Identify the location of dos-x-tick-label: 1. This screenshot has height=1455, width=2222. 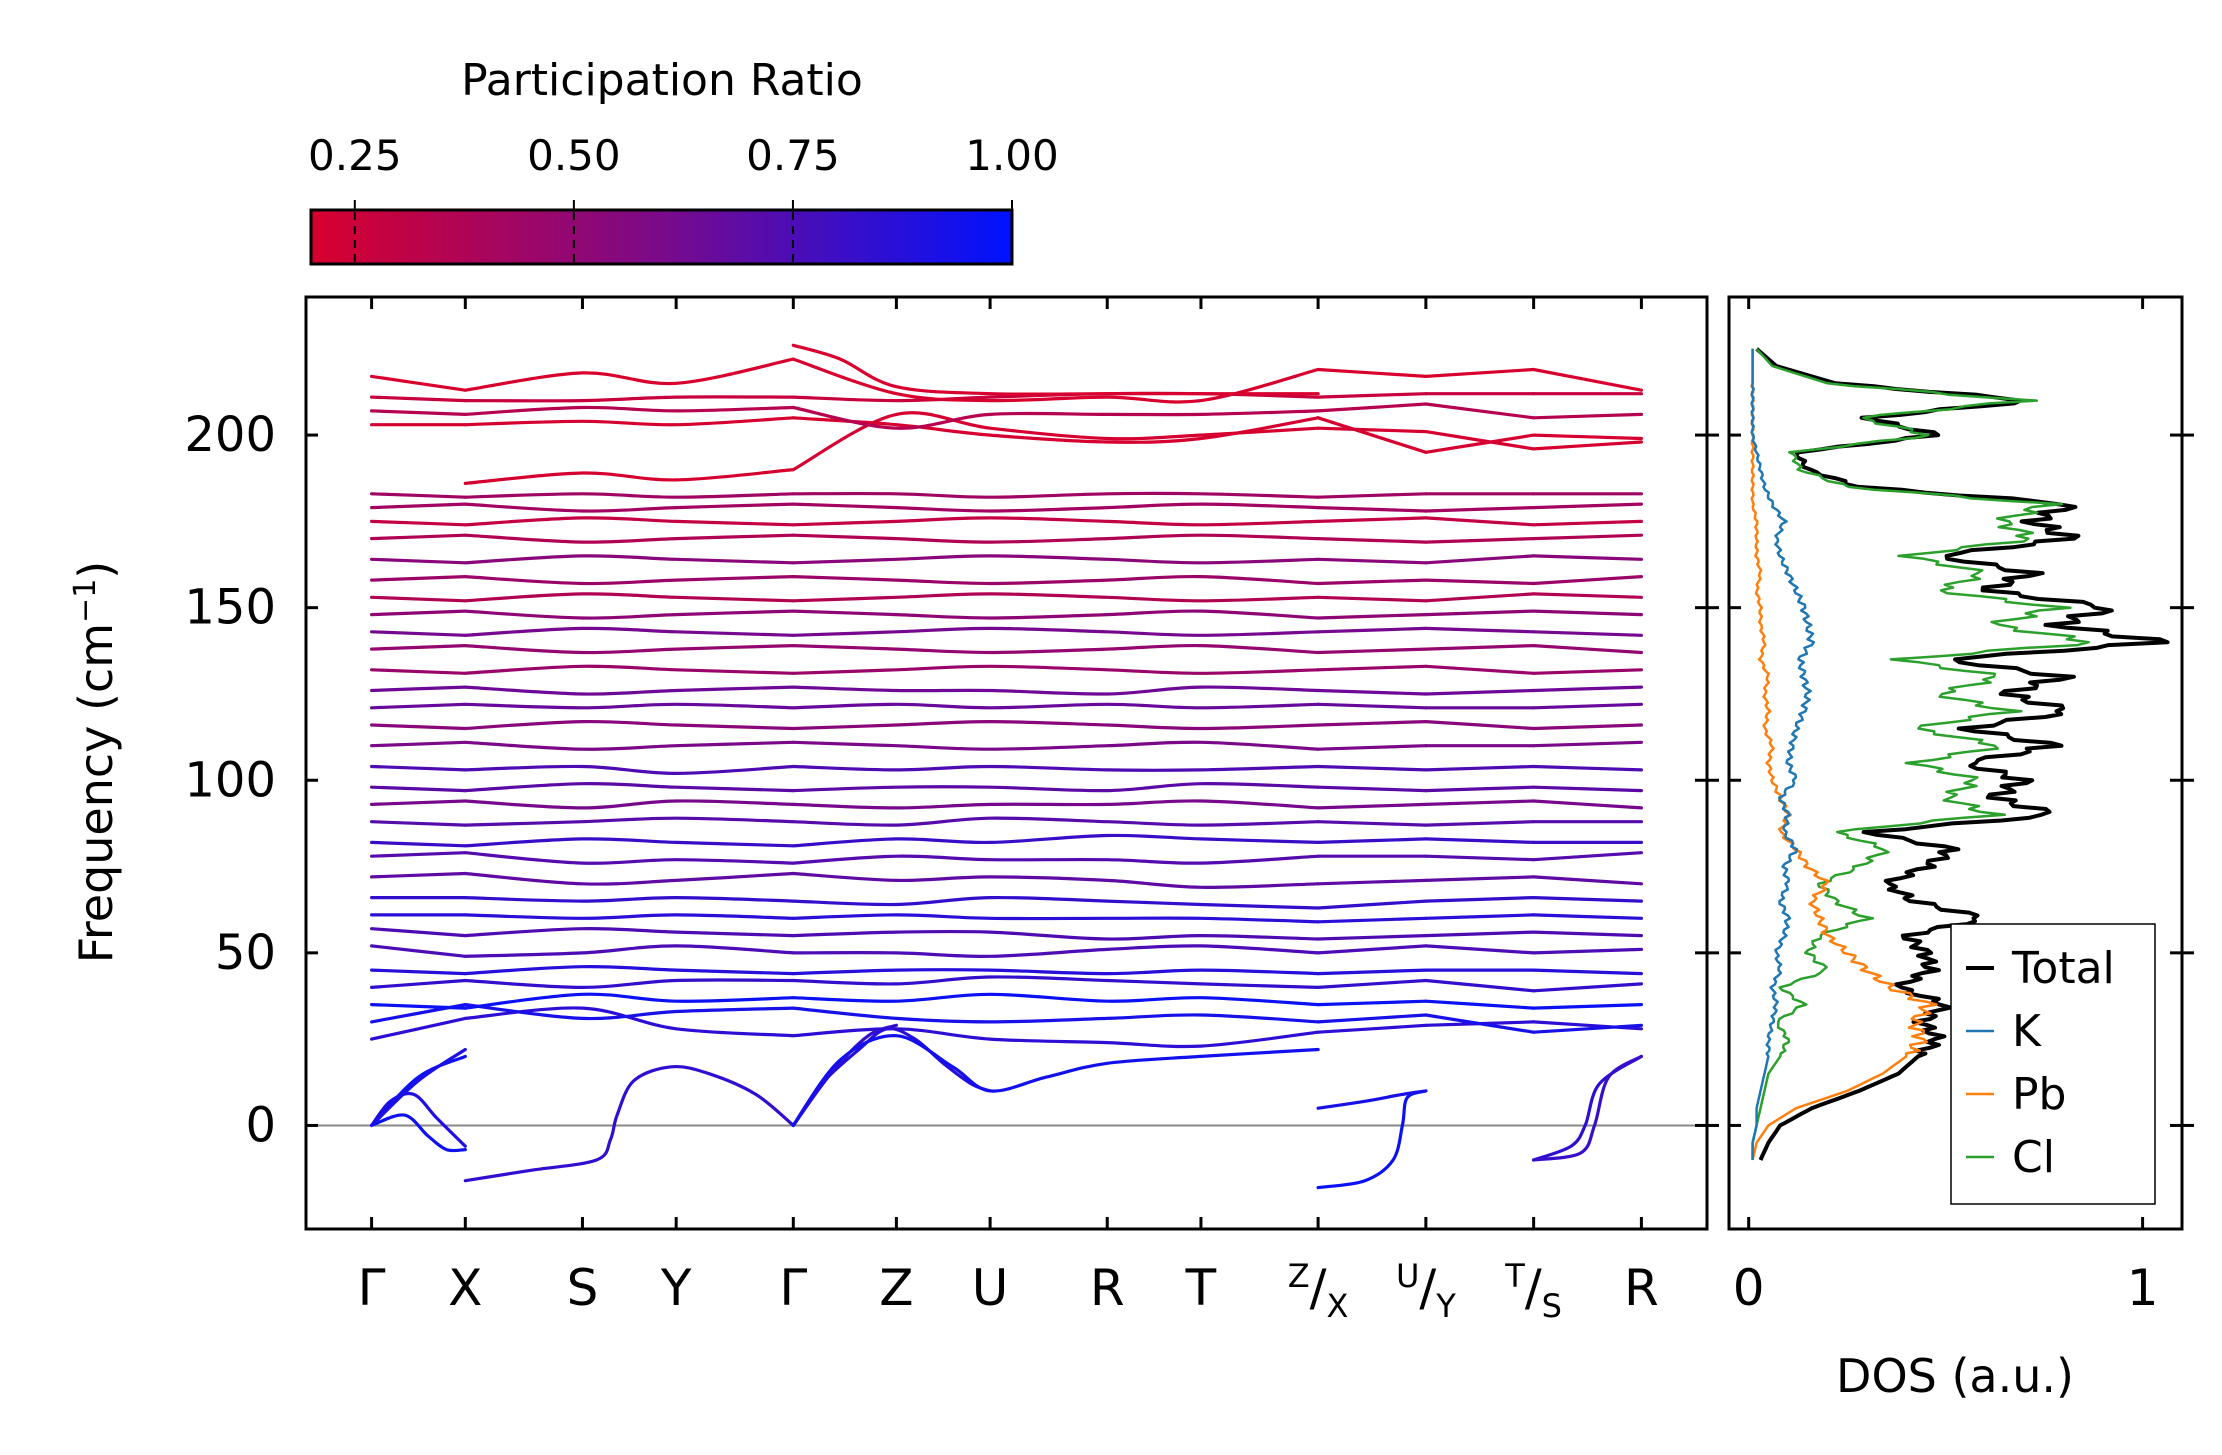
(2143, 1288).